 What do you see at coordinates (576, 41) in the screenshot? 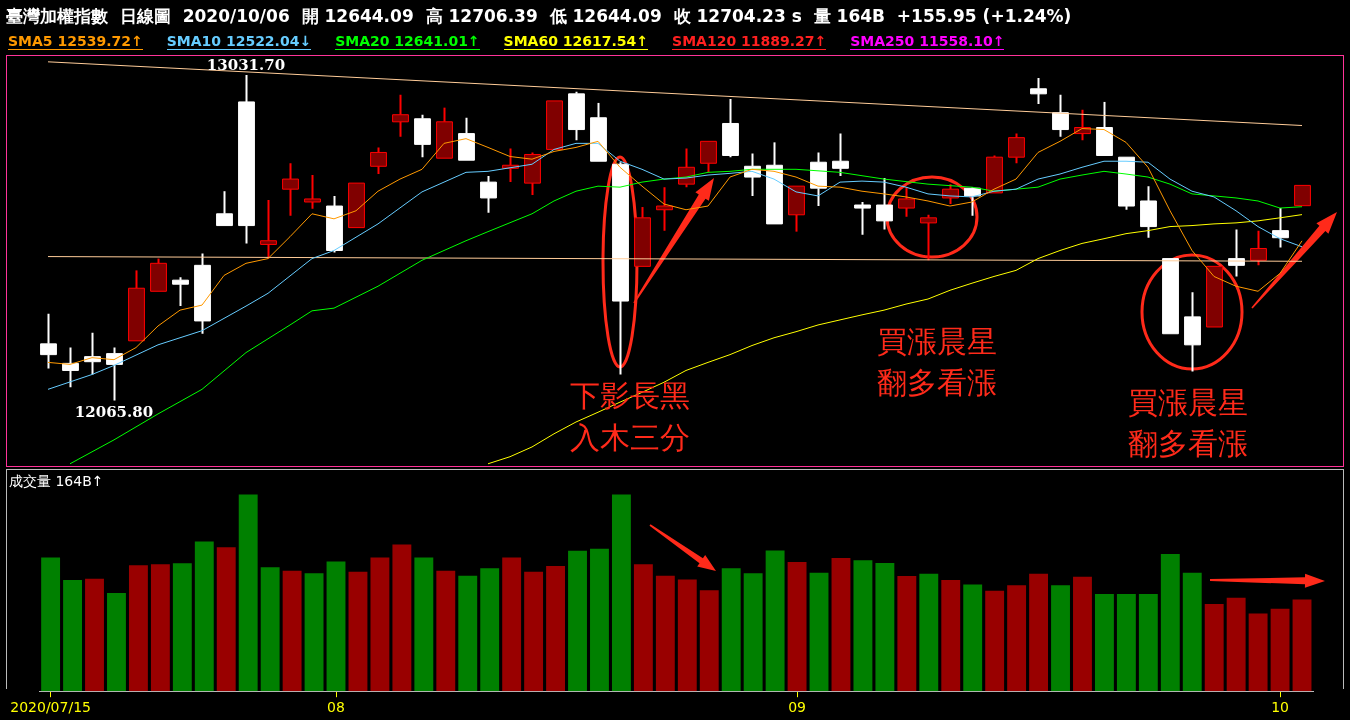
I see `text: SMA60 12617.54↑` at bounding box center [576, 41].